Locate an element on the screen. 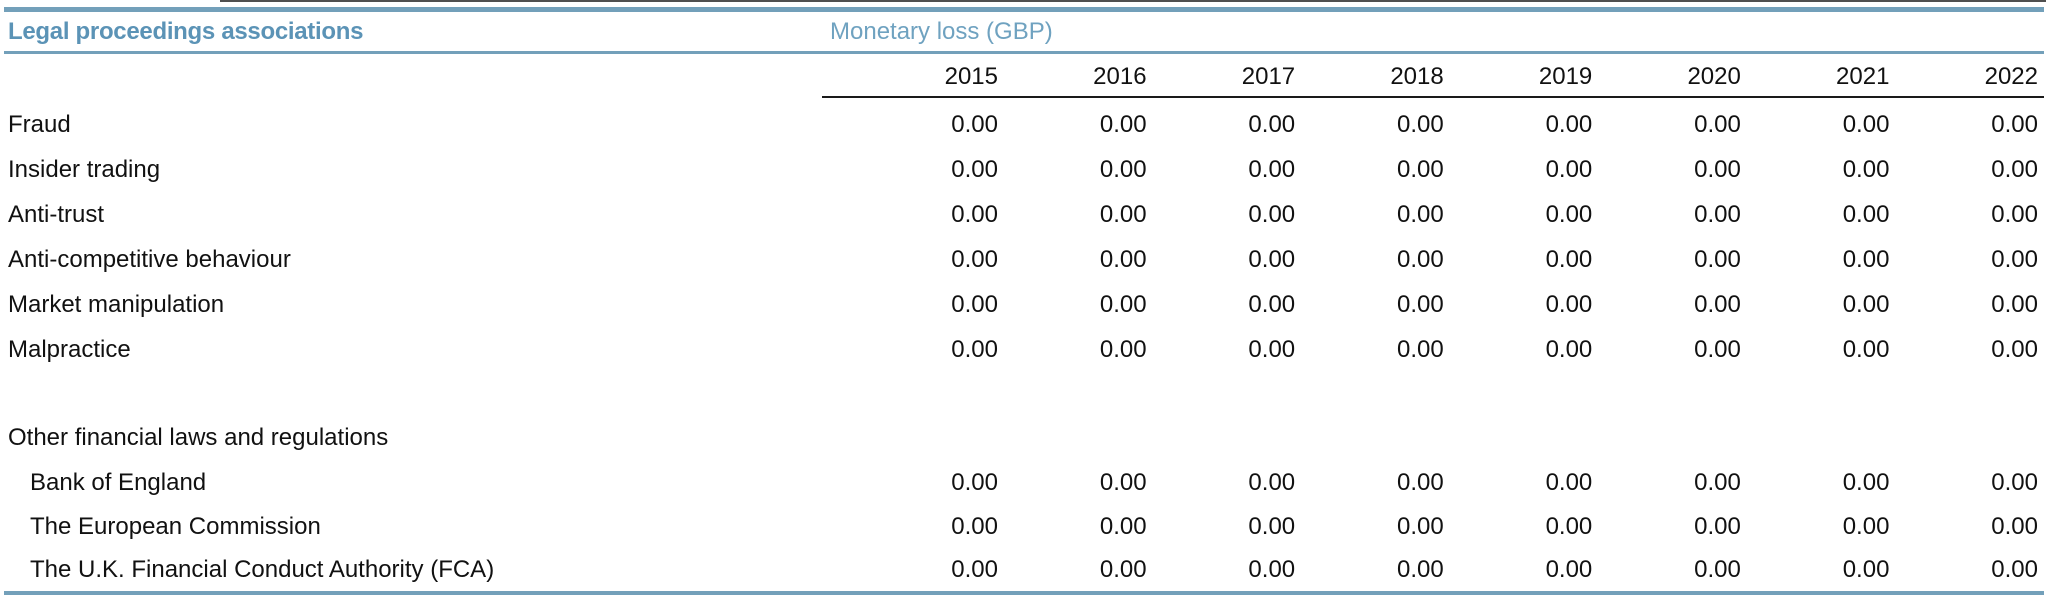 This screenshot has height=606, width=2052. screenshot-edge-line is located at coordinates (1133, 1).